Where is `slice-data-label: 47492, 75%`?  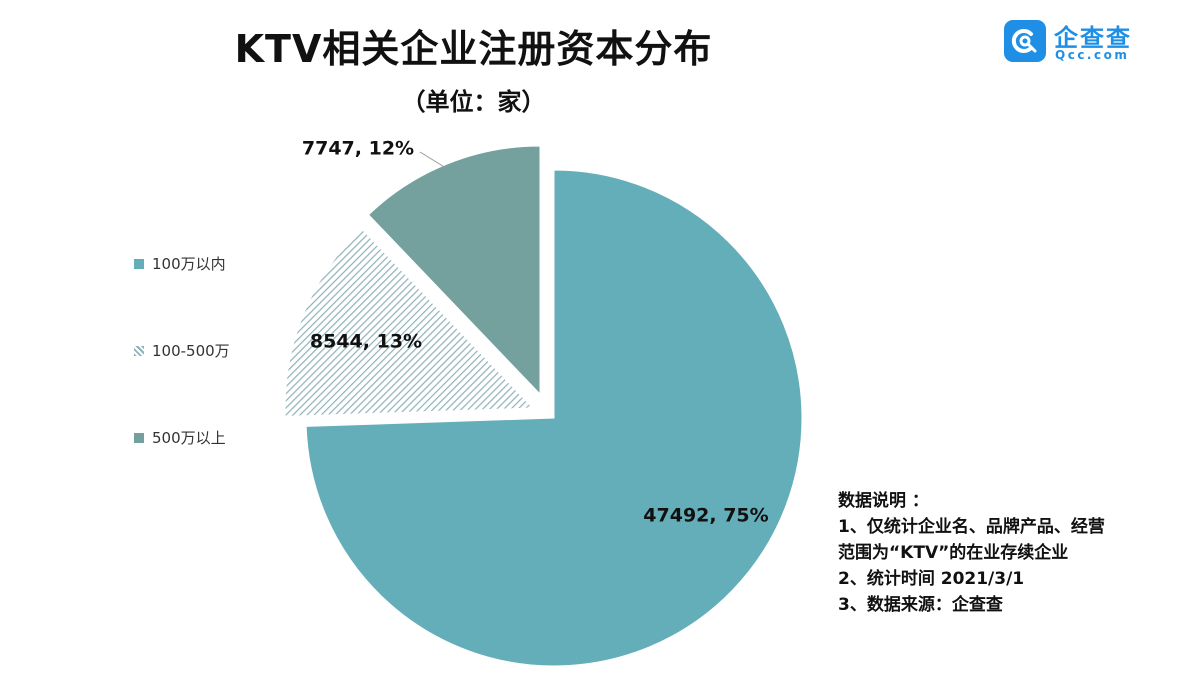
slice-data-label: 47492, 75% is located at coordinates (705, 516).